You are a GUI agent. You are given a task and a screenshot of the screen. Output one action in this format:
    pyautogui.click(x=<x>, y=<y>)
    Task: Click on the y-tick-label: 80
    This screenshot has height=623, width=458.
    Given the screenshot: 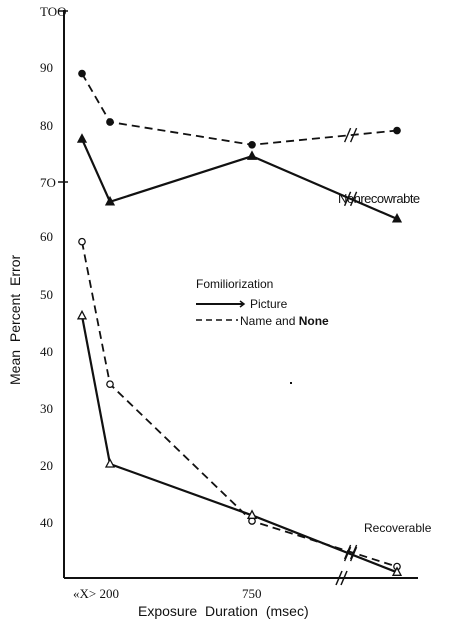 What is the action you would take?
    pyautogui.click(x=46, y=125)
    